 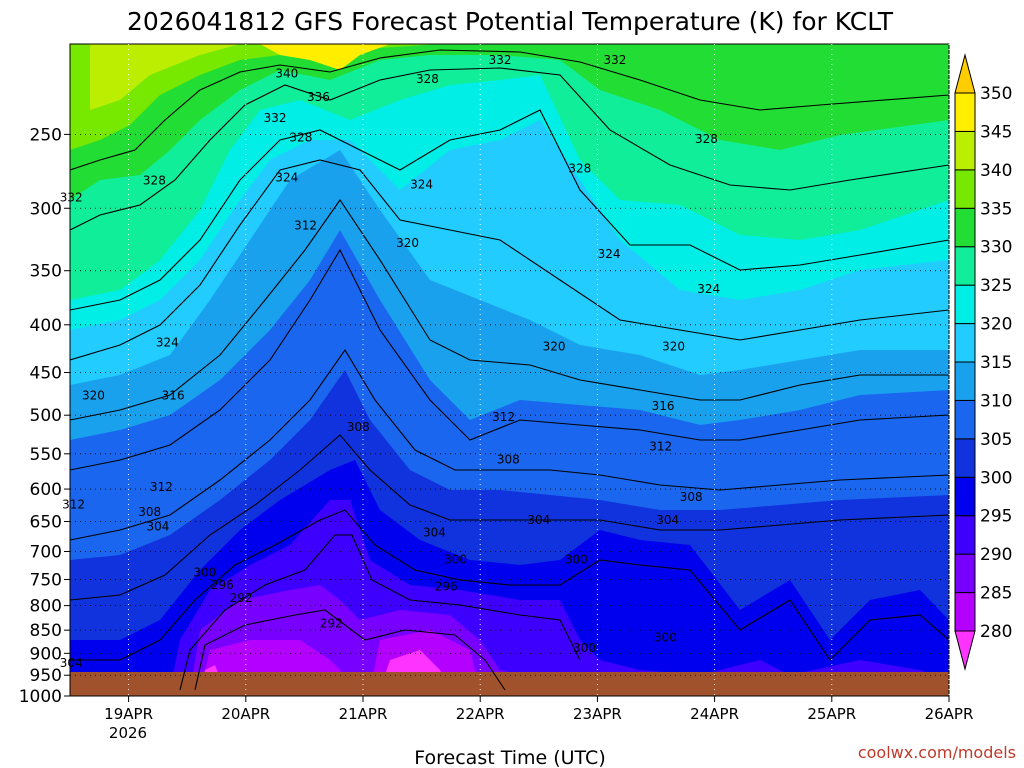 I want to click on colorbar-label: 315, so click(x=996, y=363).